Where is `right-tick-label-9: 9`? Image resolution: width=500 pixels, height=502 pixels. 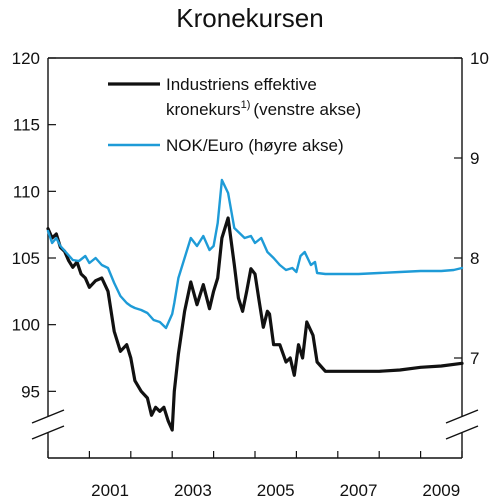 right-tick-label-9: 9 is located at coordinates (474, 158).